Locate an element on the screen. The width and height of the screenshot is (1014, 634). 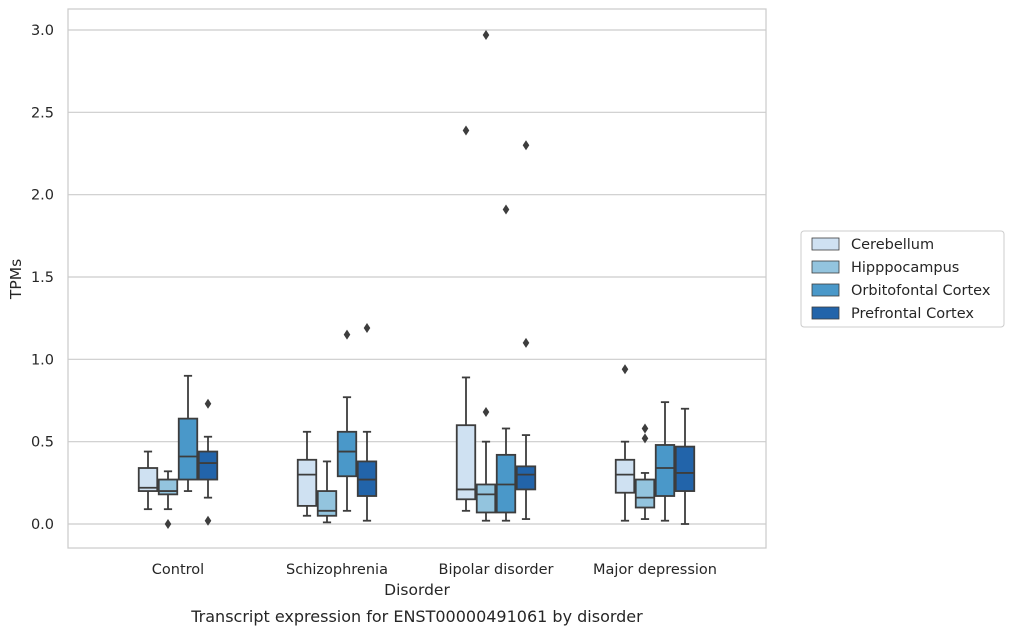
legend-label: Orbitofontal Cortex is located at coordinates (921, 291).